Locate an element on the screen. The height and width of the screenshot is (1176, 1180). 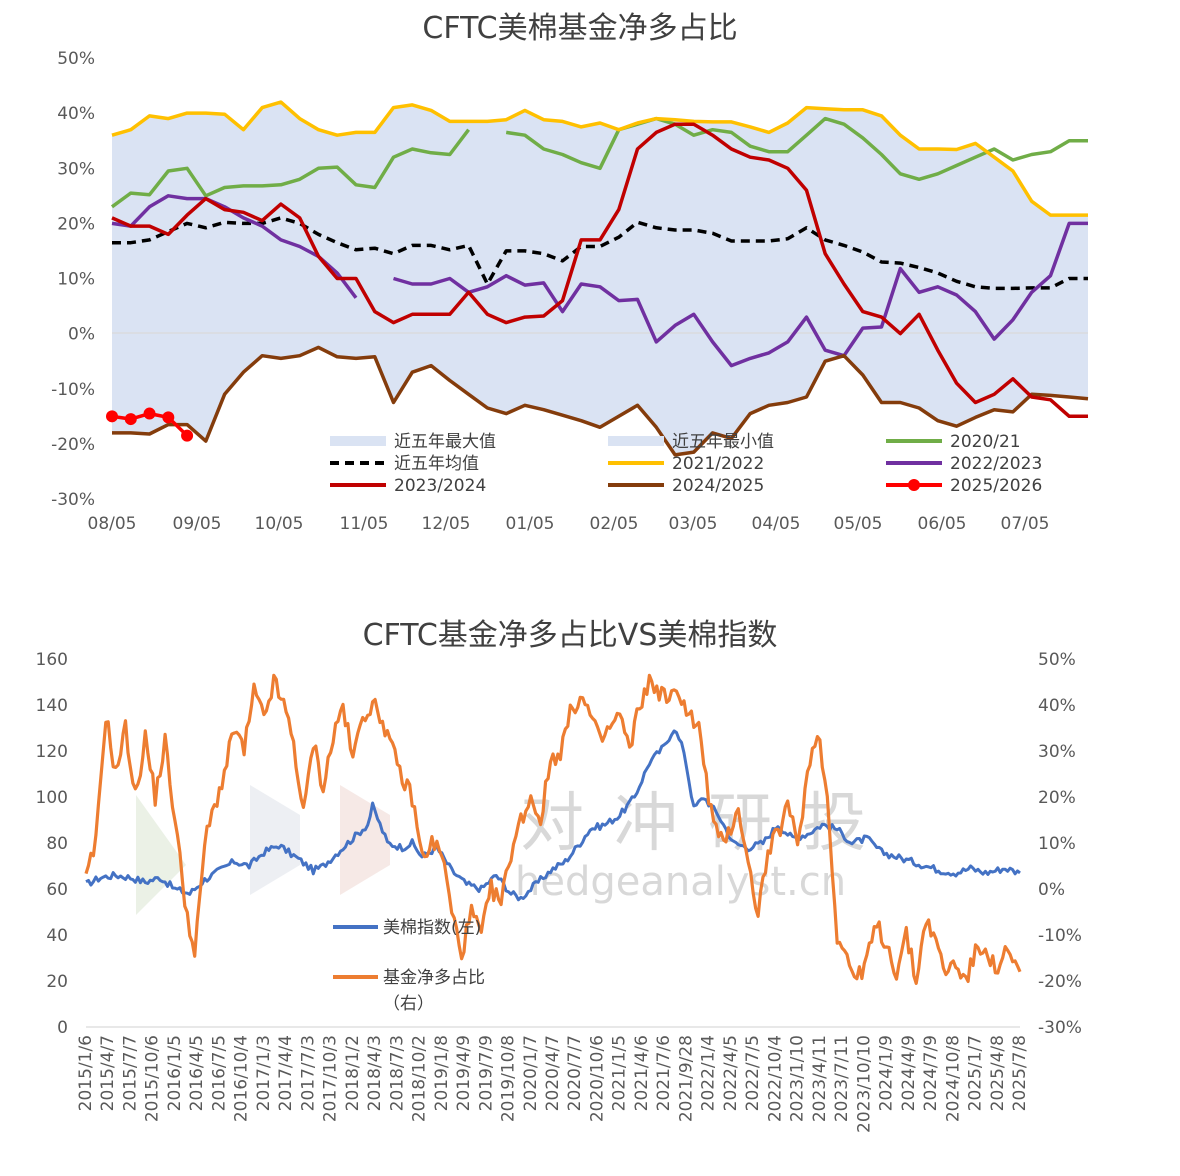
y-tick-label: 20% is located at coordinates (76, 224).